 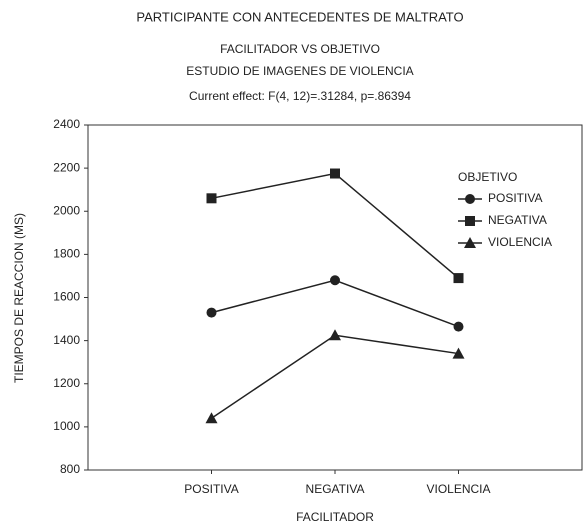 What do you see at coordinates (66, 210) in the screenshot?
I see `y-tick-label: 2000` at bounding box center [66, 210].